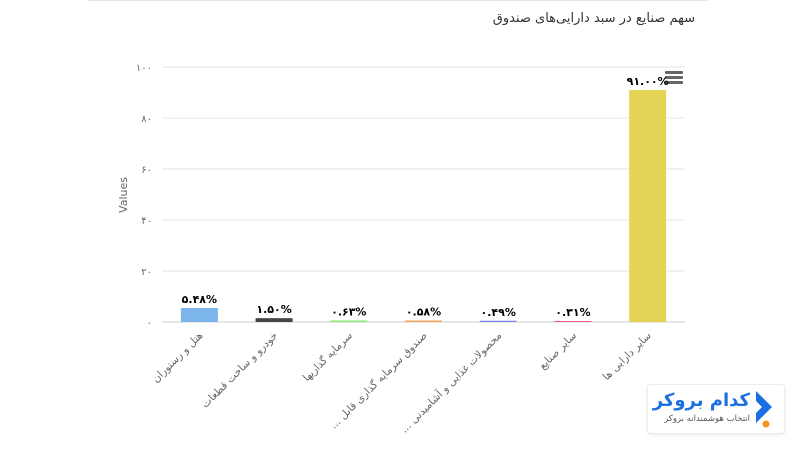  Describe the element at coordinates (146, 170) in the screenshot. I see `y-tick-label: ۶۰` at that location.